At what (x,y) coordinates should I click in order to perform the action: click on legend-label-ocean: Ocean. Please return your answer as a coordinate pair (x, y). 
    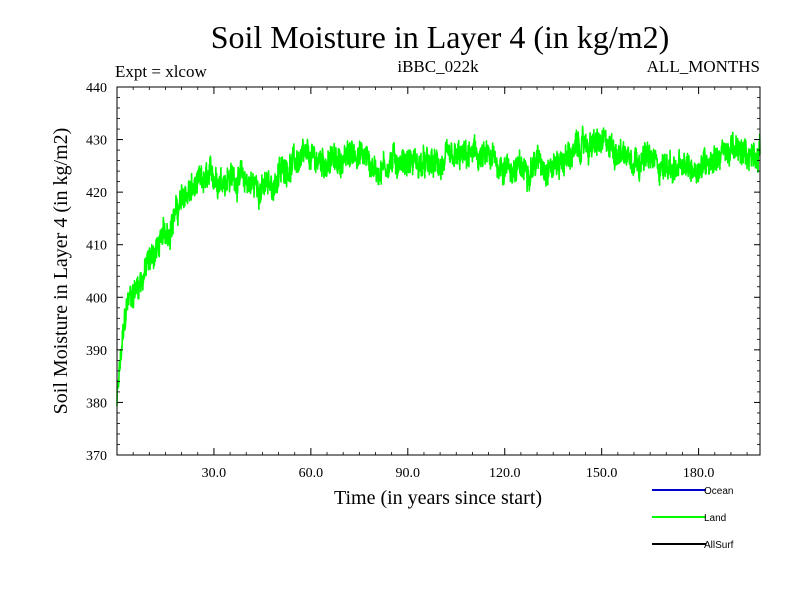
    Looking at the image, I should click on (718, 491).